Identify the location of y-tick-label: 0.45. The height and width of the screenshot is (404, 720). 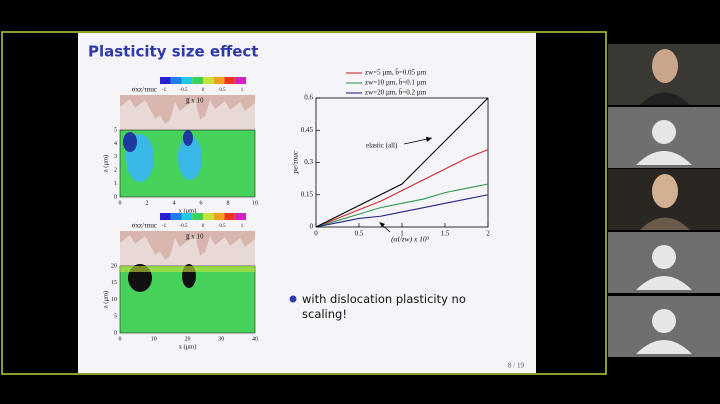
(307, 130).